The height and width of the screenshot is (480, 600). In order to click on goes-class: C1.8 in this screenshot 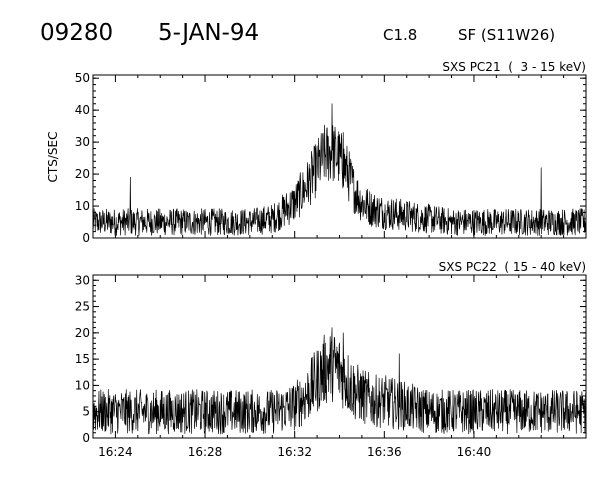, I will do `click(400, 35)`.